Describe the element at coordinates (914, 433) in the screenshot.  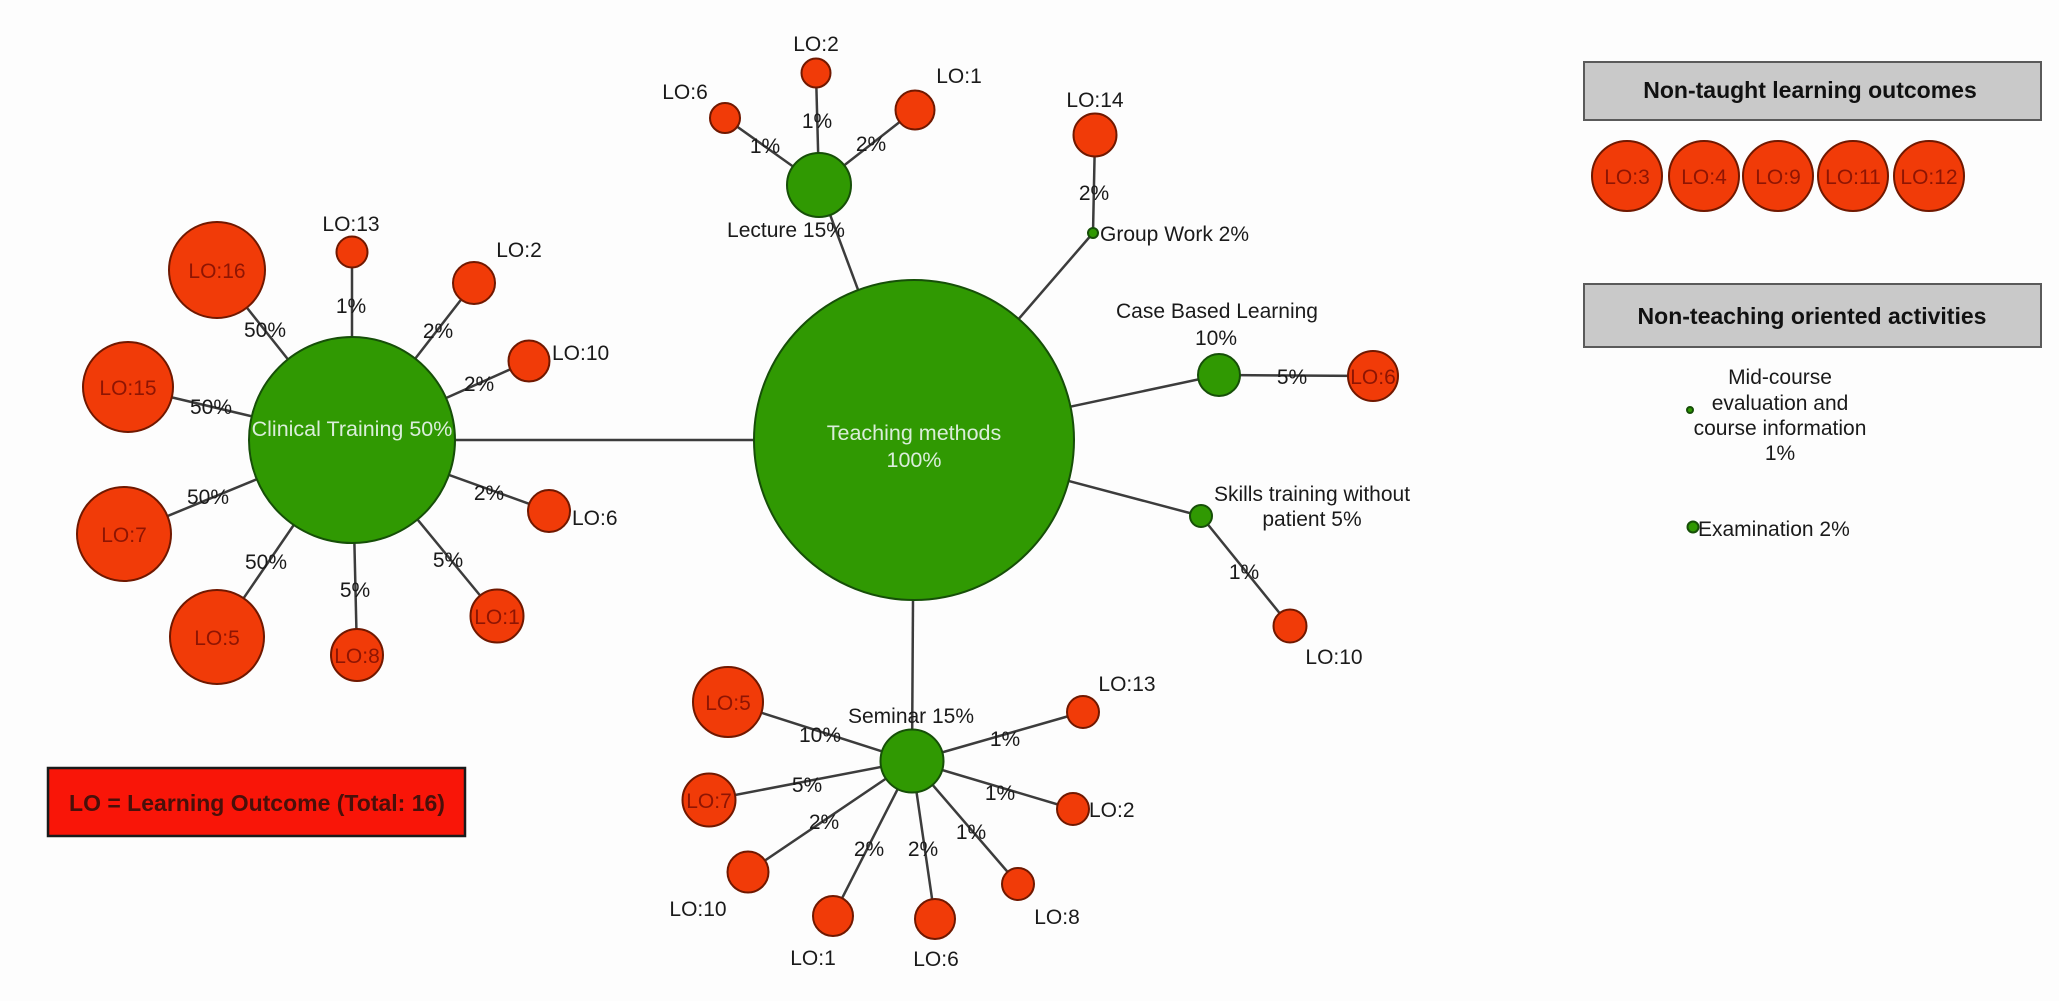
I see `svg-text: Teaching methods` at that location.